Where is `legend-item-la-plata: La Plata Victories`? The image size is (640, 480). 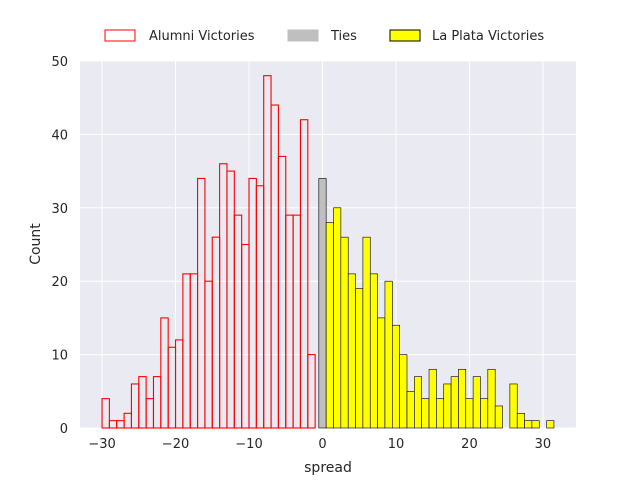 legend-item-la-plata: La Plata Victories is located at coordinates (466, 36).